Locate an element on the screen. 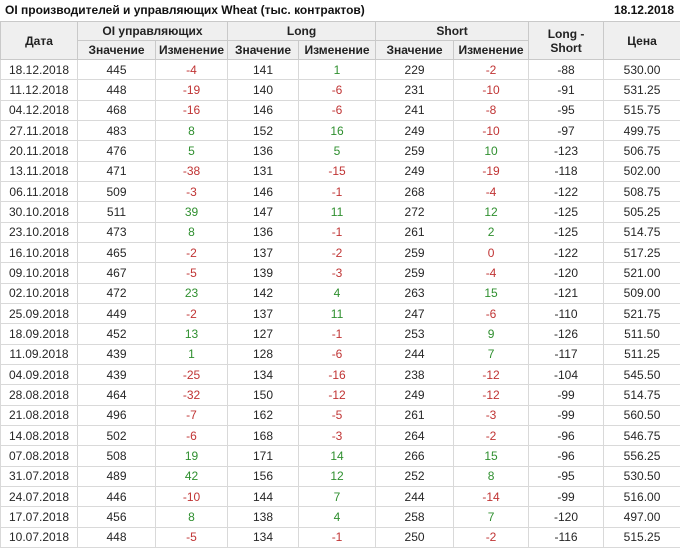  cell-date: 06.11.2018 is located at coordinates (39, 191).